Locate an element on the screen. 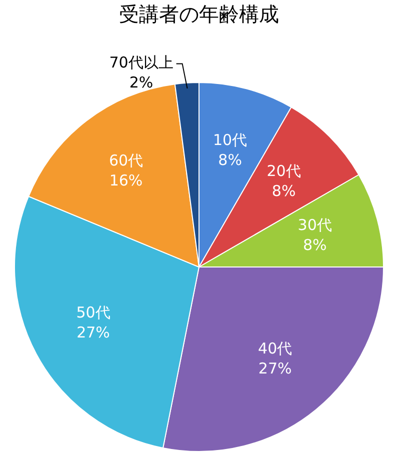 The height and width of the screenshot is (470, 400). slice-label: 70代以上 is located at coordinates (141, 63).